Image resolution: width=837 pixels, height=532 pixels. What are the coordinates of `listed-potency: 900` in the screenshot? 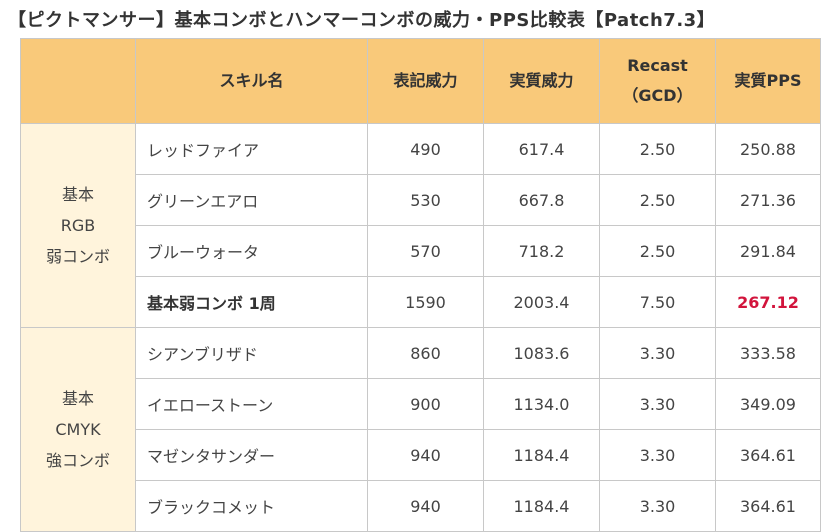 It's located at (425, 404).